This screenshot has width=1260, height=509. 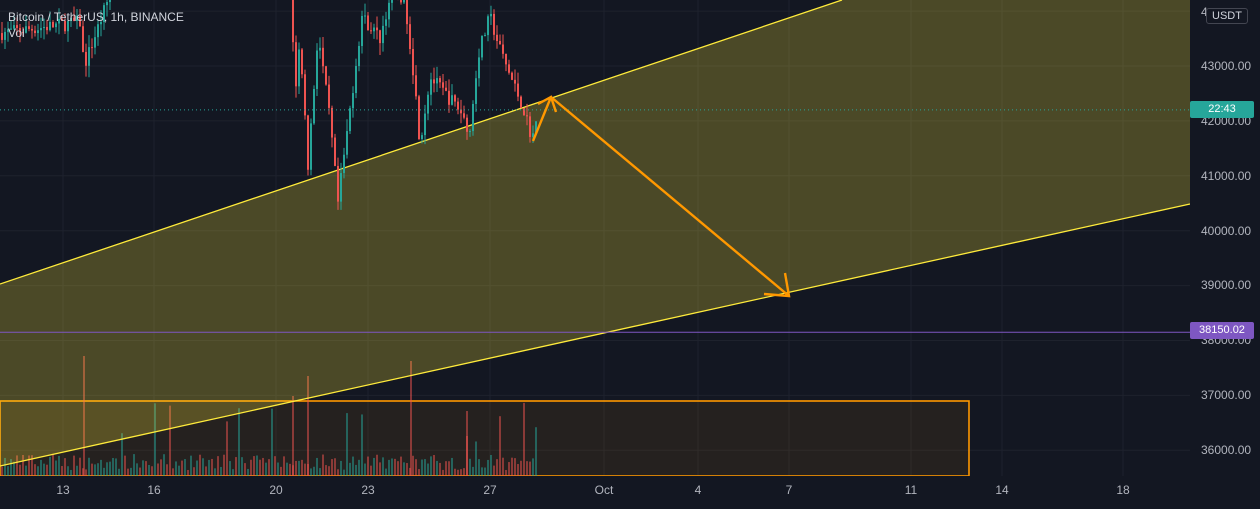 I want to click on currency-button: USDT, so click(x=1227, y=16).